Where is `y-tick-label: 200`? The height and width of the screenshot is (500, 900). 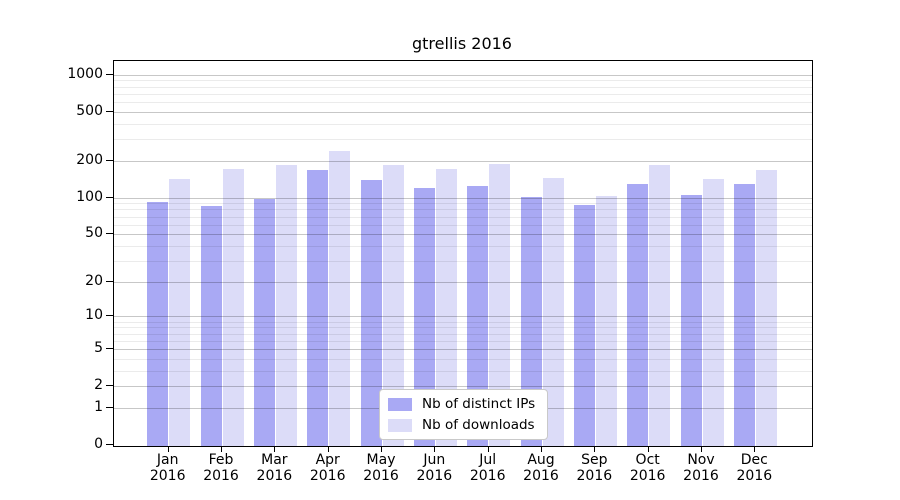 y-tick-label: 200 is located at coordinates (89, 159).